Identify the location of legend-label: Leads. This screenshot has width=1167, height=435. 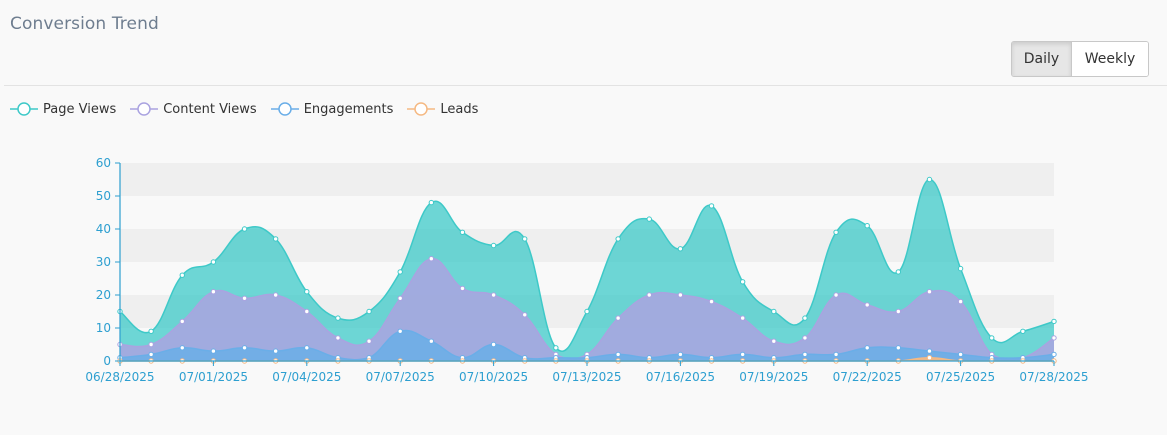
(459, 109).